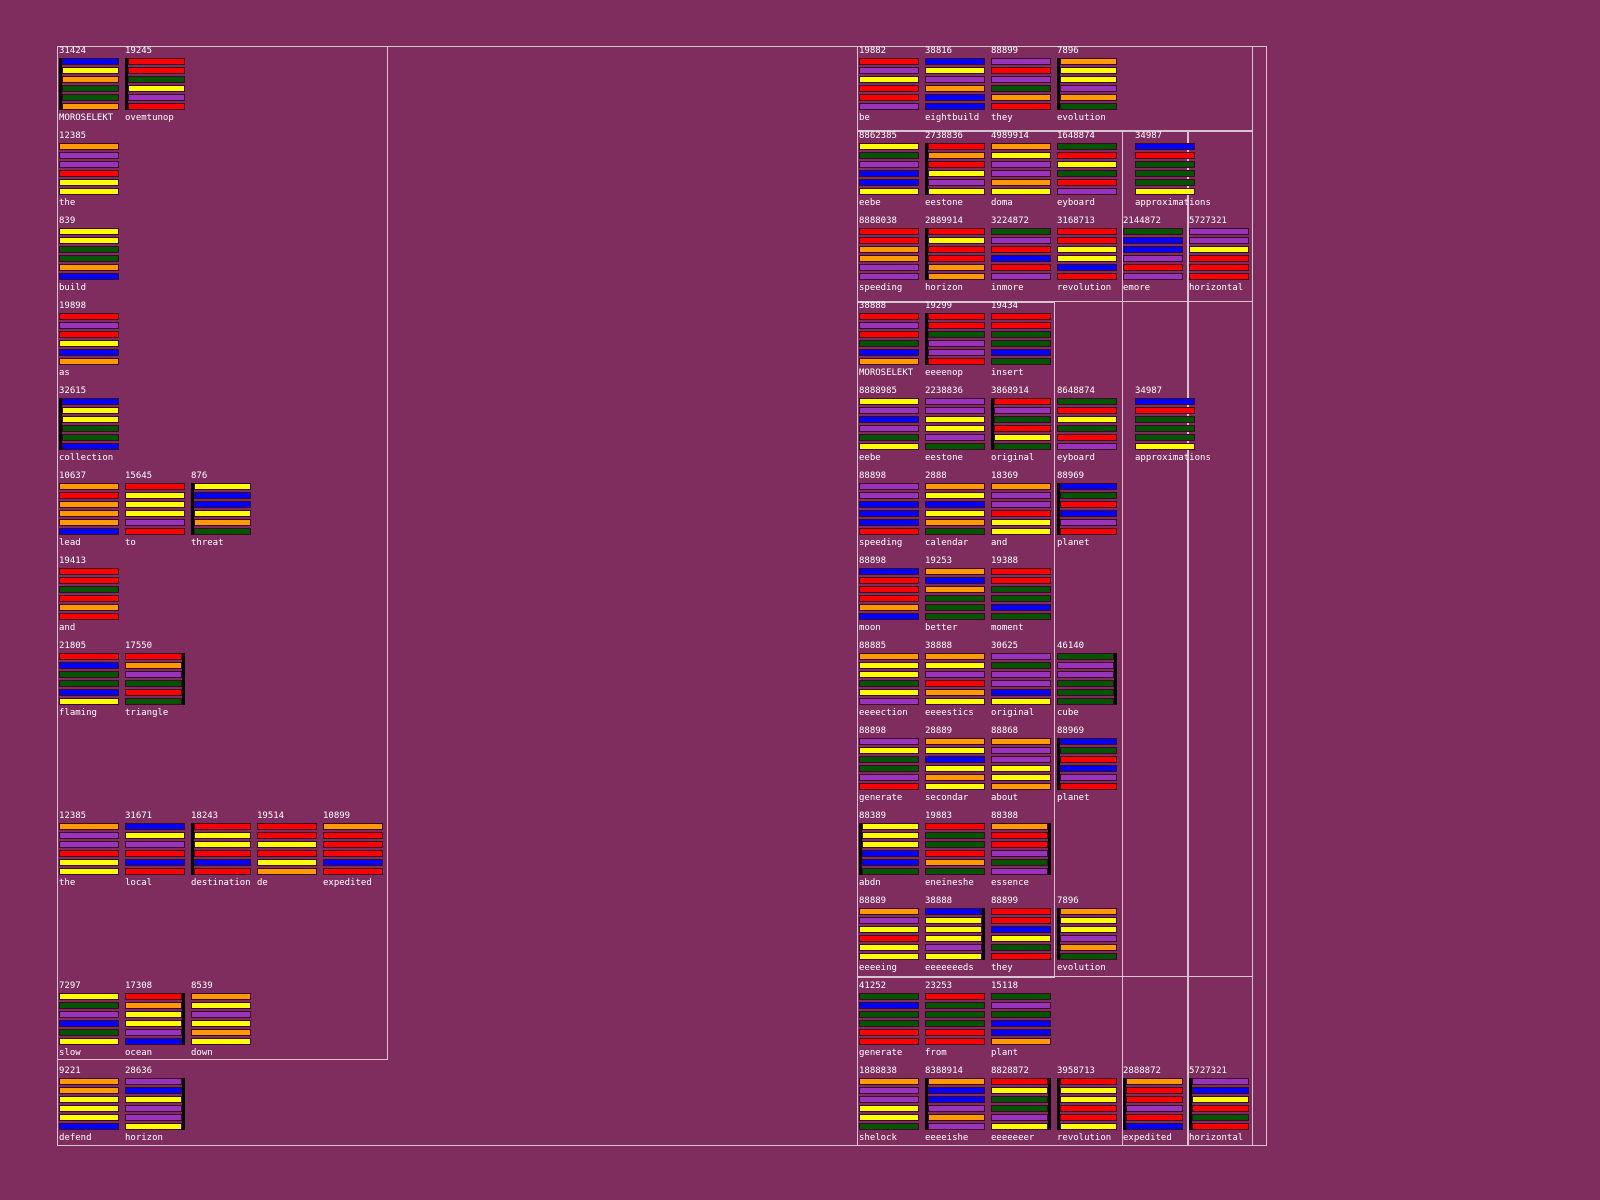 The height and width of the screenshot is (1200, 1600). I want to click on tile-word: moon, so click(870, 628).